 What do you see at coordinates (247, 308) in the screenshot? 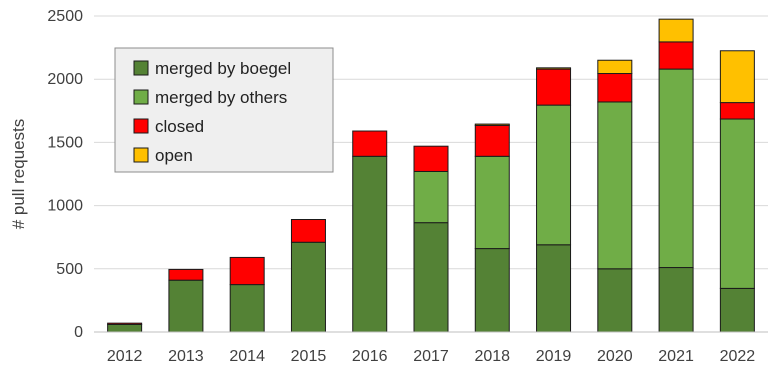
I see `bar-segment-merged-by-boegel-2014` at bounding box center [247, 308].